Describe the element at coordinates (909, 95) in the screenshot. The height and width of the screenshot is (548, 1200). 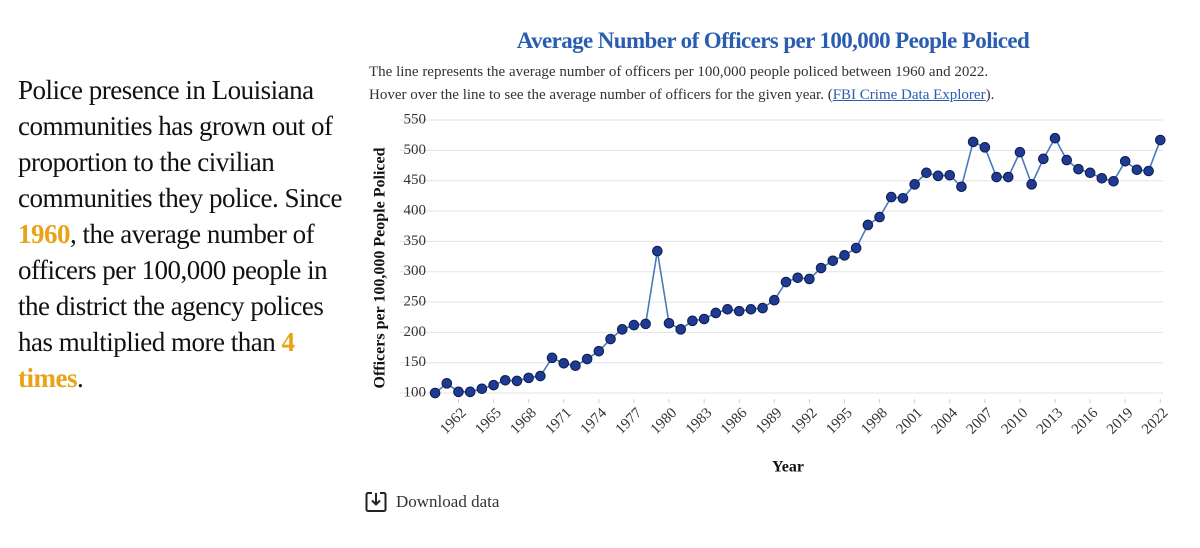
I see `source-link: FBI Crime Data Explorer` at that location.